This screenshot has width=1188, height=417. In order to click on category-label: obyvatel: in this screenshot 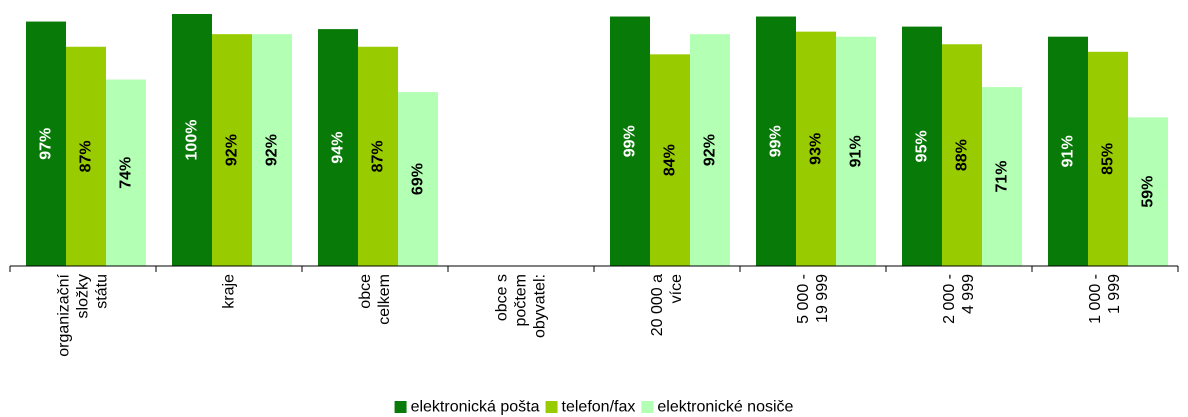, I will do `click(540, 306)`.